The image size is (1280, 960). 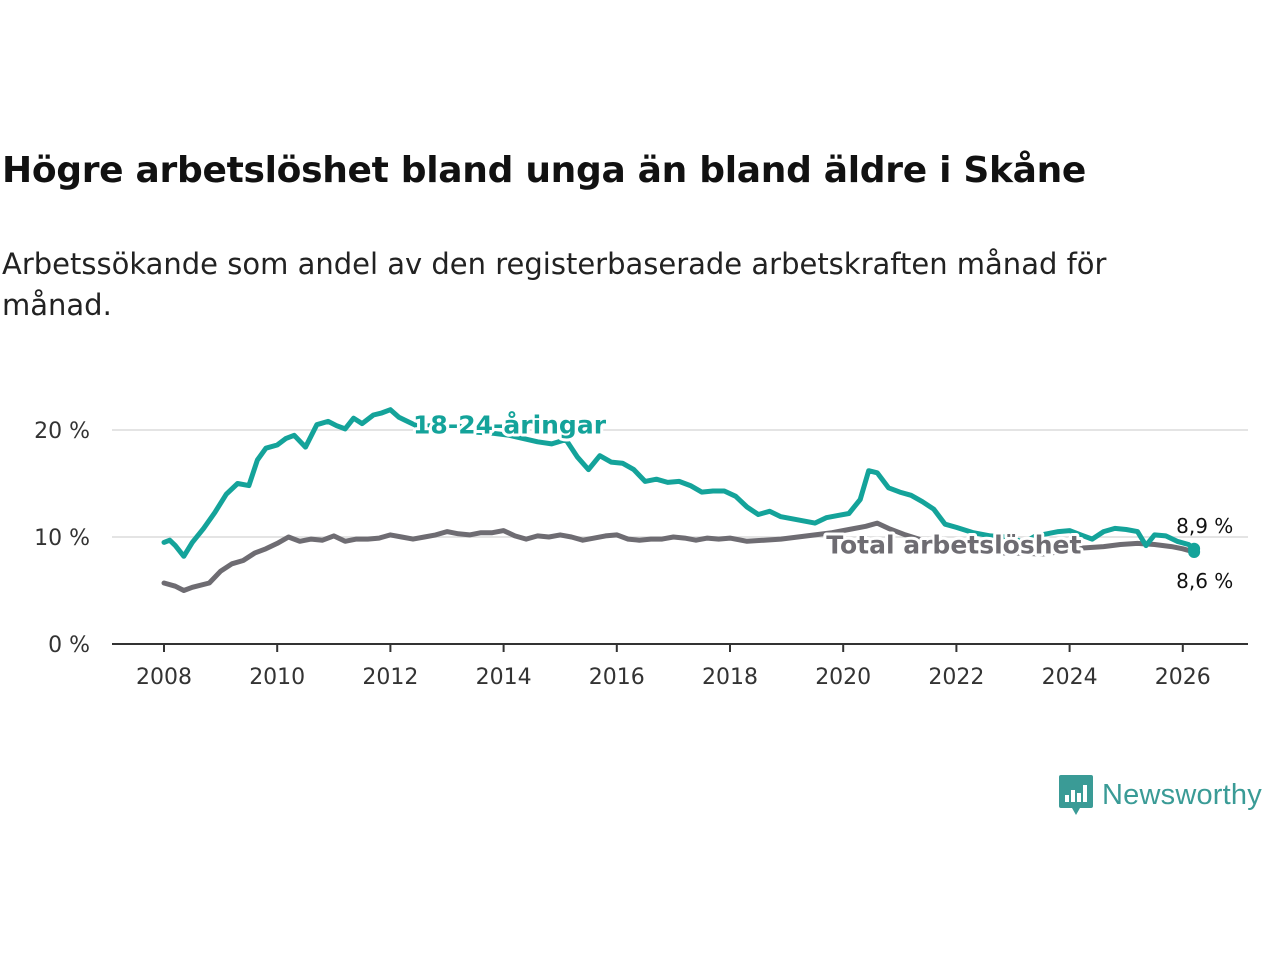 What do you see at coordinates (1183, 677) in the screenshot?
I see `x-tick-label: 2026` at bounding box center [1183, 677].